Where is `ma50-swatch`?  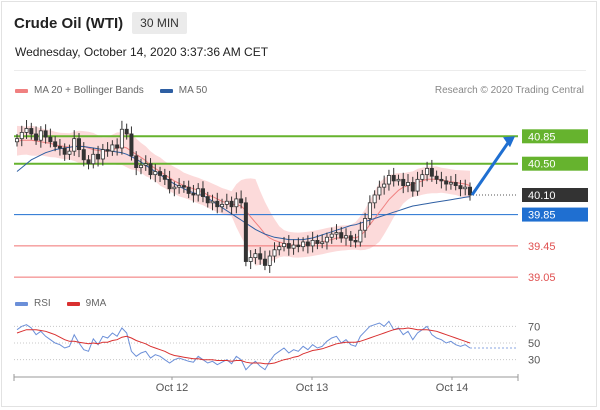
ma50-swatch is located at coordinates (166, 90).